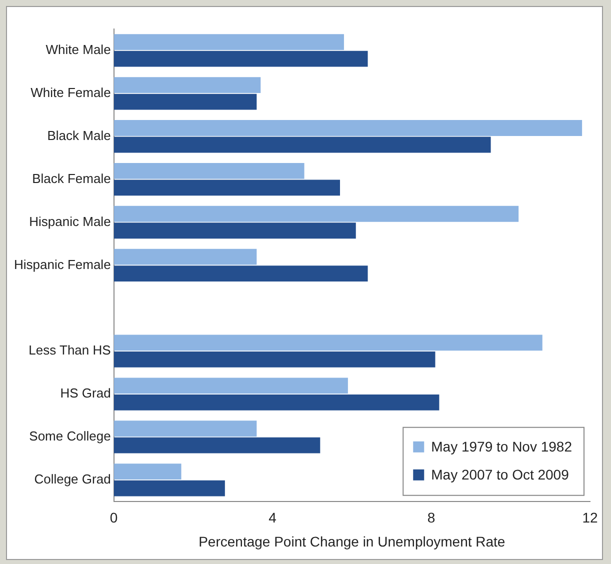 The height and width of the screenshot is (564, 611). What do you see at coordinates (70, 436) in the screenshot?
I see `y-tick-label: Some College` at bounding box center [70, 436].